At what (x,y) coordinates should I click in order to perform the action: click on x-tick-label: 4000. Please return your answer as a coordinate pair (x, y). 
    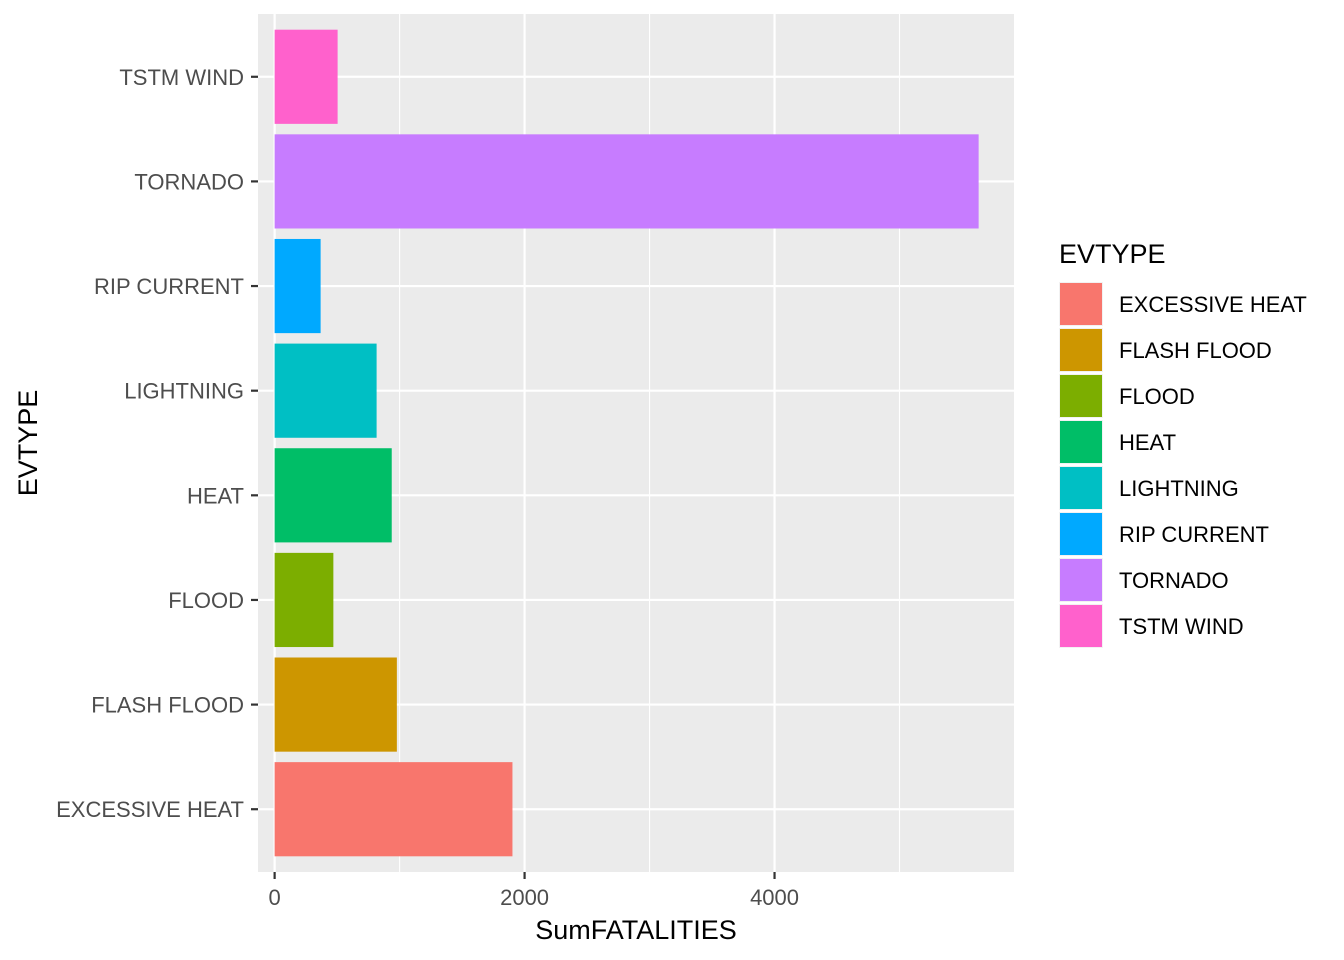
    Looking at the image, I should click on (774, 897).